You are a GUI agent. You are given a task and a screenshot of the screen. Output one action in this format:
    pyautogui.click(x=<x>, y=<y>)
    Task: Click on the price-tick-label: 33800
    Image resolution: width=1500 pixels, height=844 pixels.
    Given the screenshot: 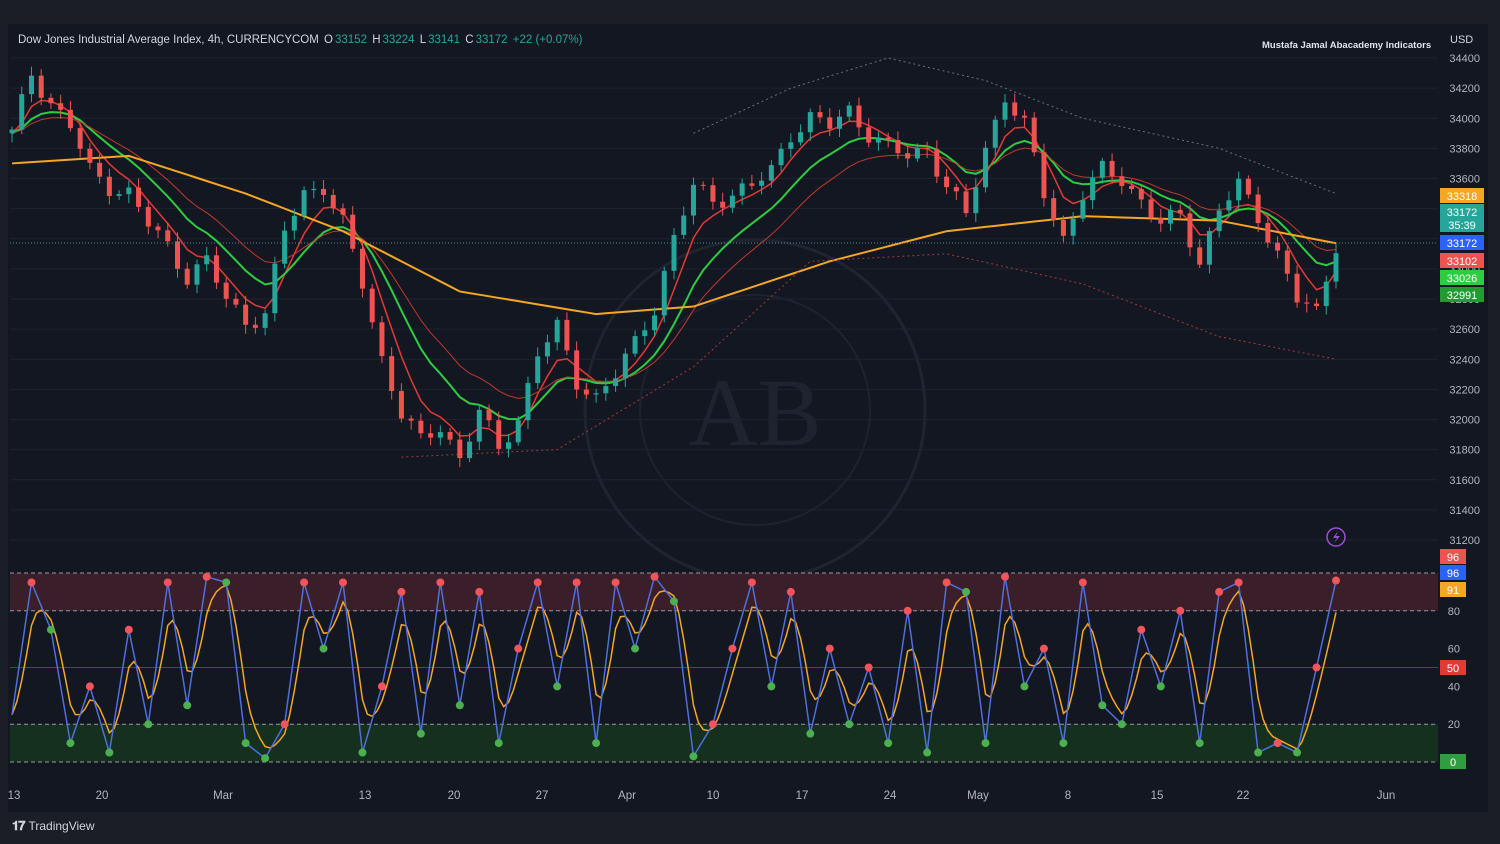 What is the action you would take?
    pyautogui.click(x=1464, y=149)
    